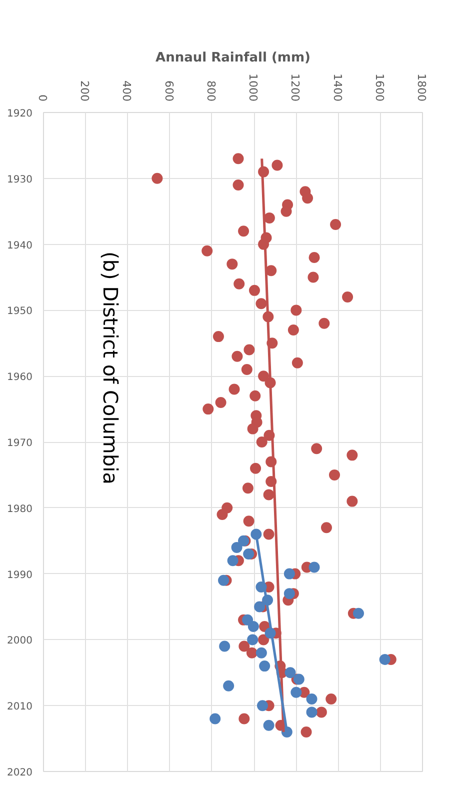  What do you see at coordinates (20, 312) in the screenshot?
I see `y-tick-label: 1950` at bounding box center [20, 312].